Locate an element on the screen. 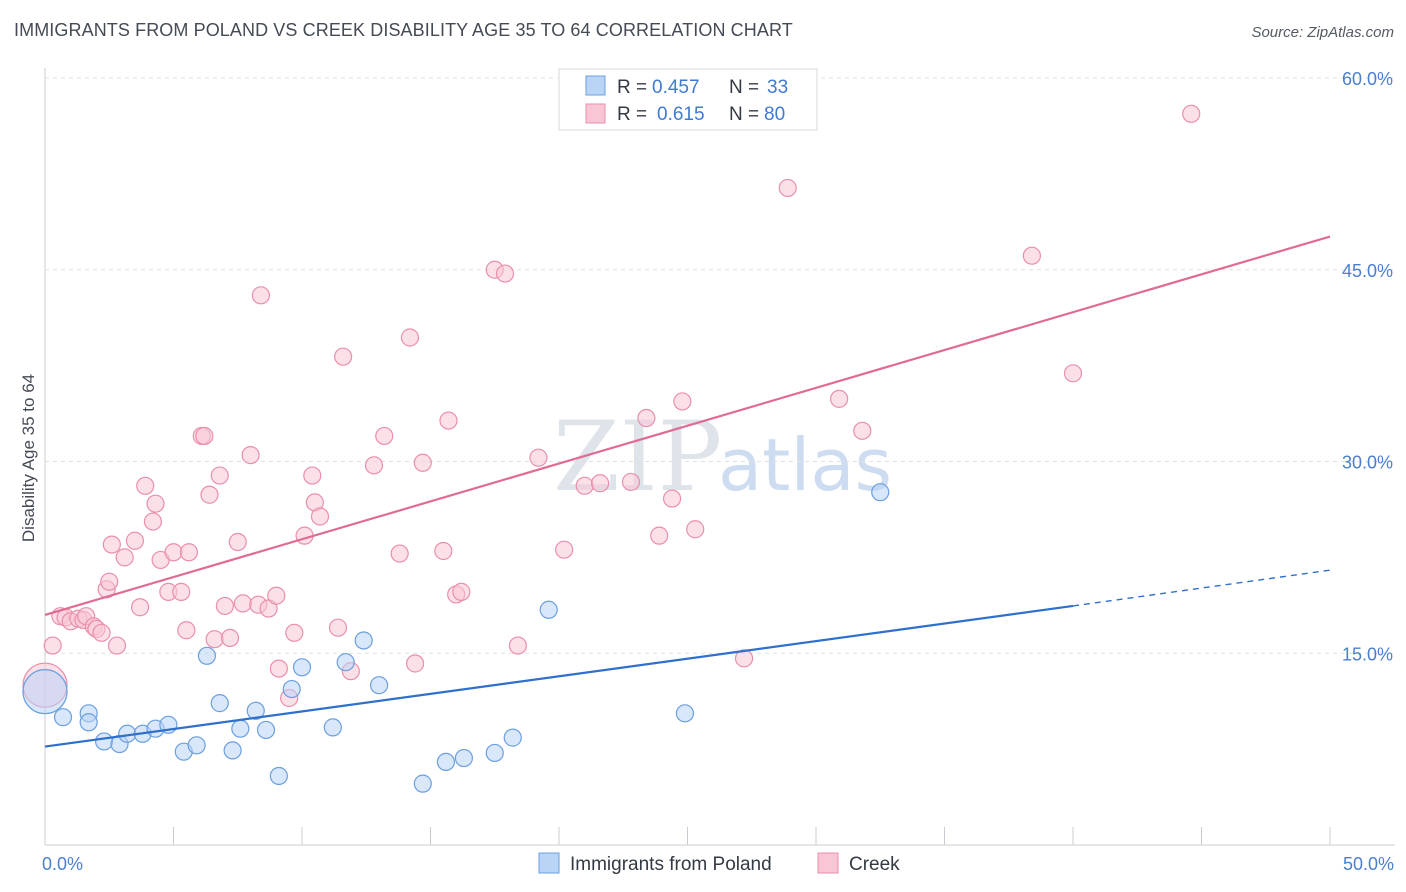 The width and height of the screenshot is (1406, 892). correlation-legend: R = 0.457 N = 33 R = 0.615 N = 80 is located at coordinates (688, 99).